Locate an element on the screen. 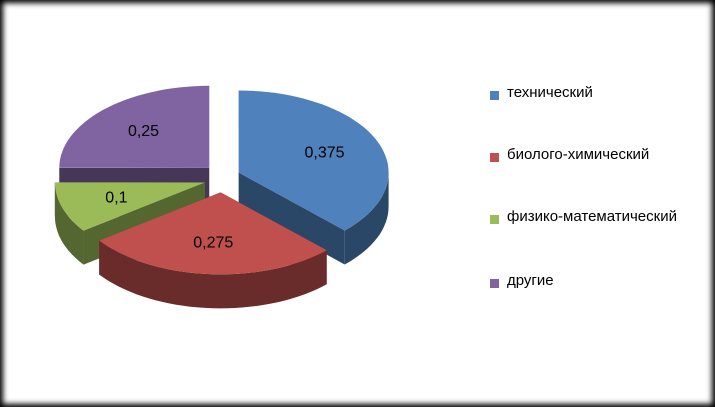 The height and width of the screenshot is (407, 715). legend-item: биолого-химический is located at coordinates (597, 157).